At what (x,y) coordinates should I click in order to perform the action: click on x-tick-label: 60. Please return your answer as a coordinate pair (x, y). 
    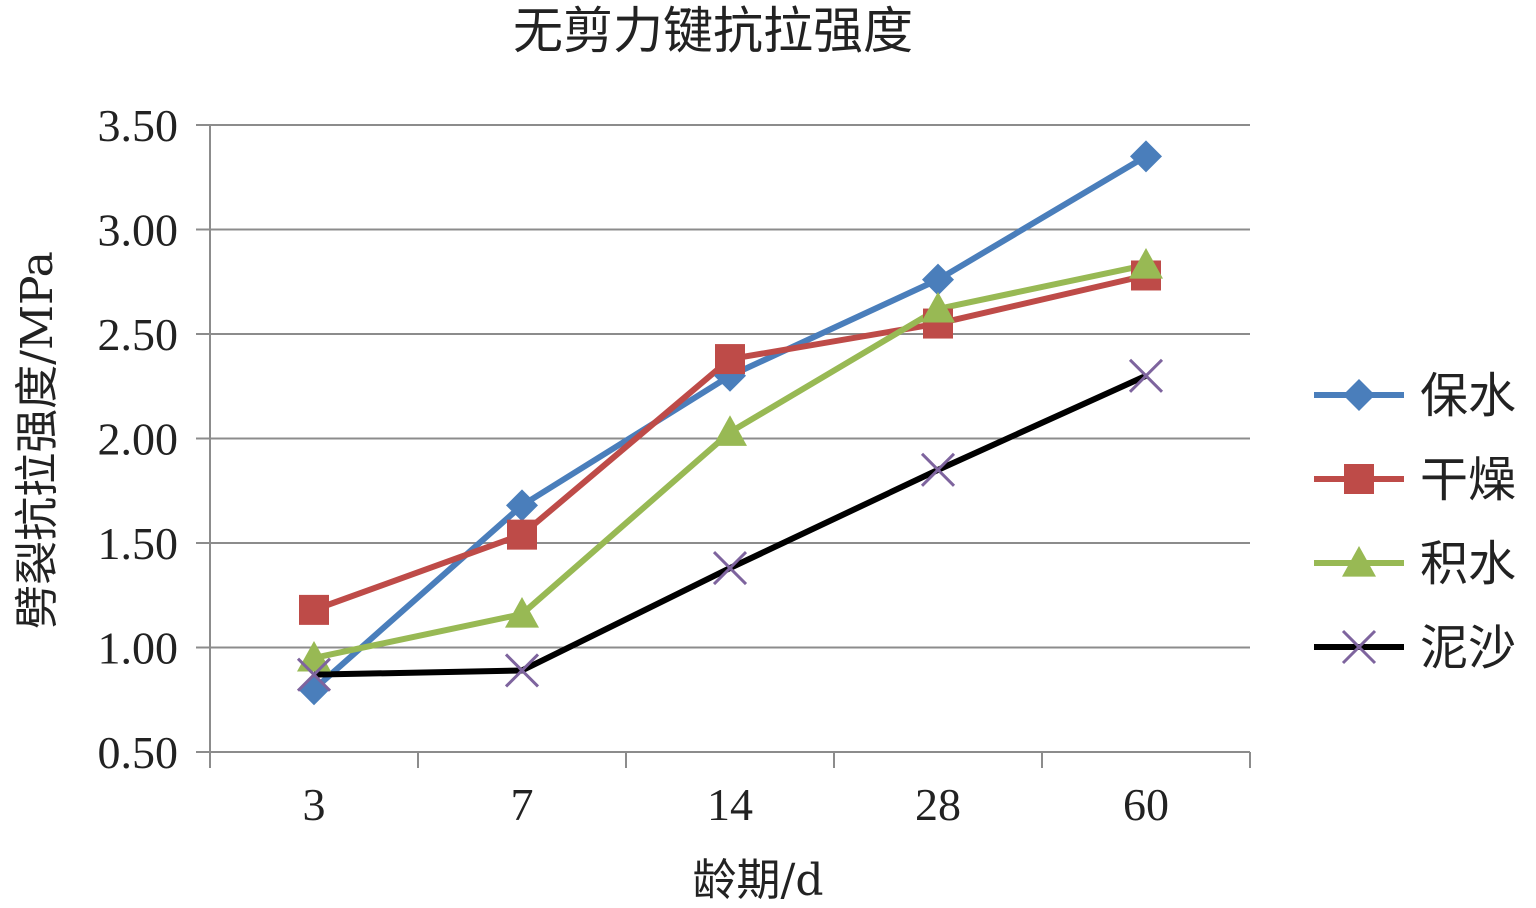
    Looking at the image, I should click on (1146, 804).